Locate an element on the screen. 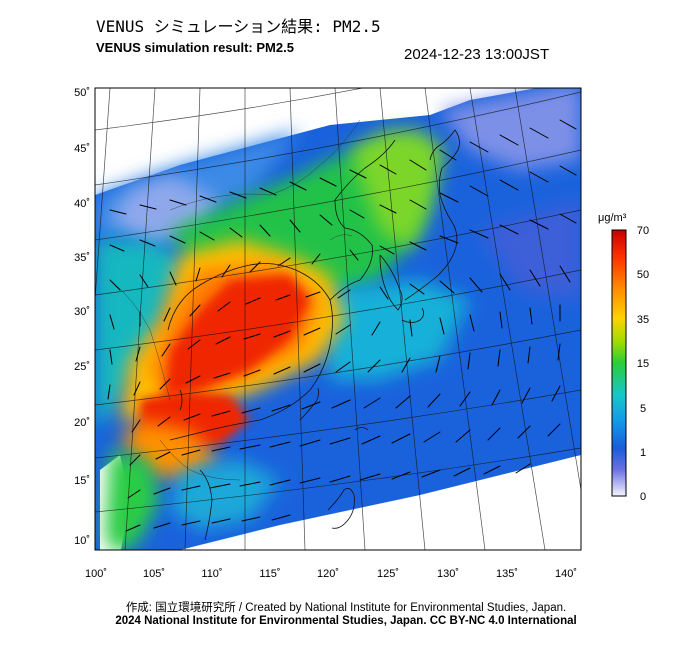 The width and height of the screenshot is (700, 649). lon-label: 110˚ is located at coordinates (211, 574).